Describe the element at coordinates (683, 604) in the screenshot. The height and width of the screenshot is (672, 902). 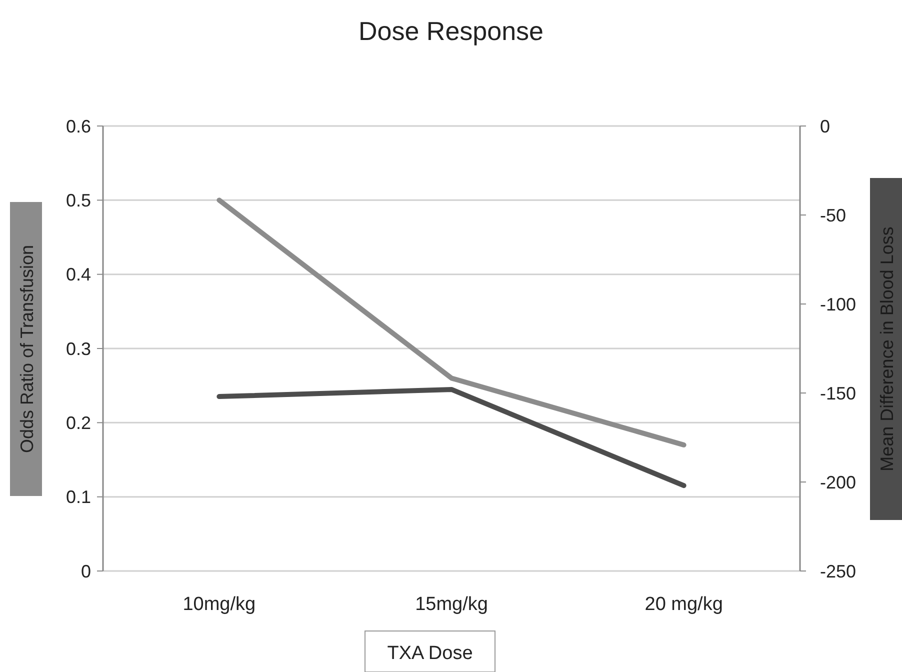
I see `x-tick-label: 20 mg/kg` at that location.